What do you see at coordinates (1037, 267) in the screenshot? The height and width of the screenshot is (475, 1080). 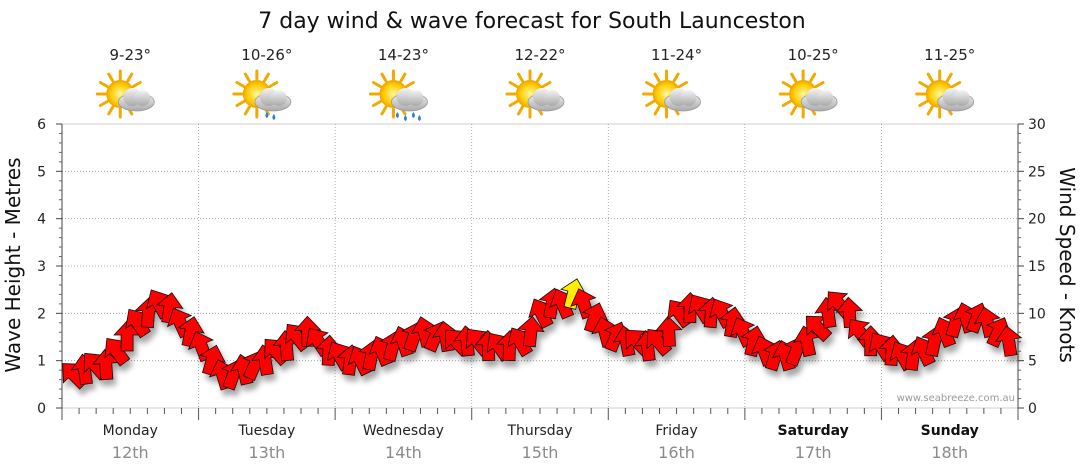 I see `right-tick-label: 15` at bounding box center [1037, 267].